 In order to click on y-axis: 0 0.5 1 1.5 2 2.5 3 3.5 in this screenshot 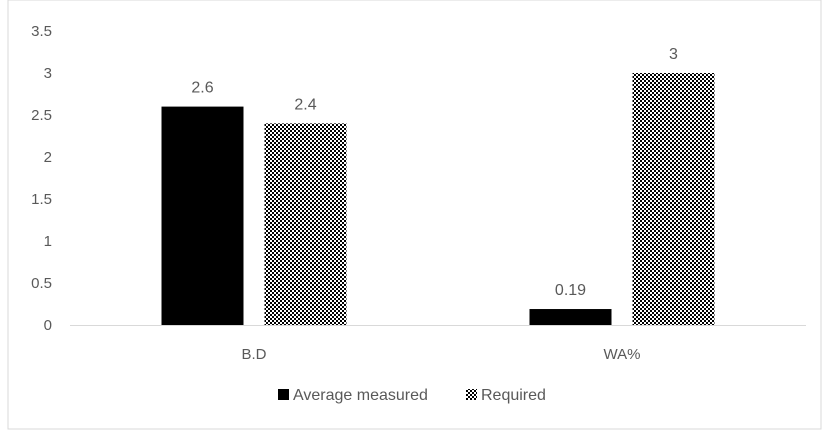, I will do `click(41, 178)`.